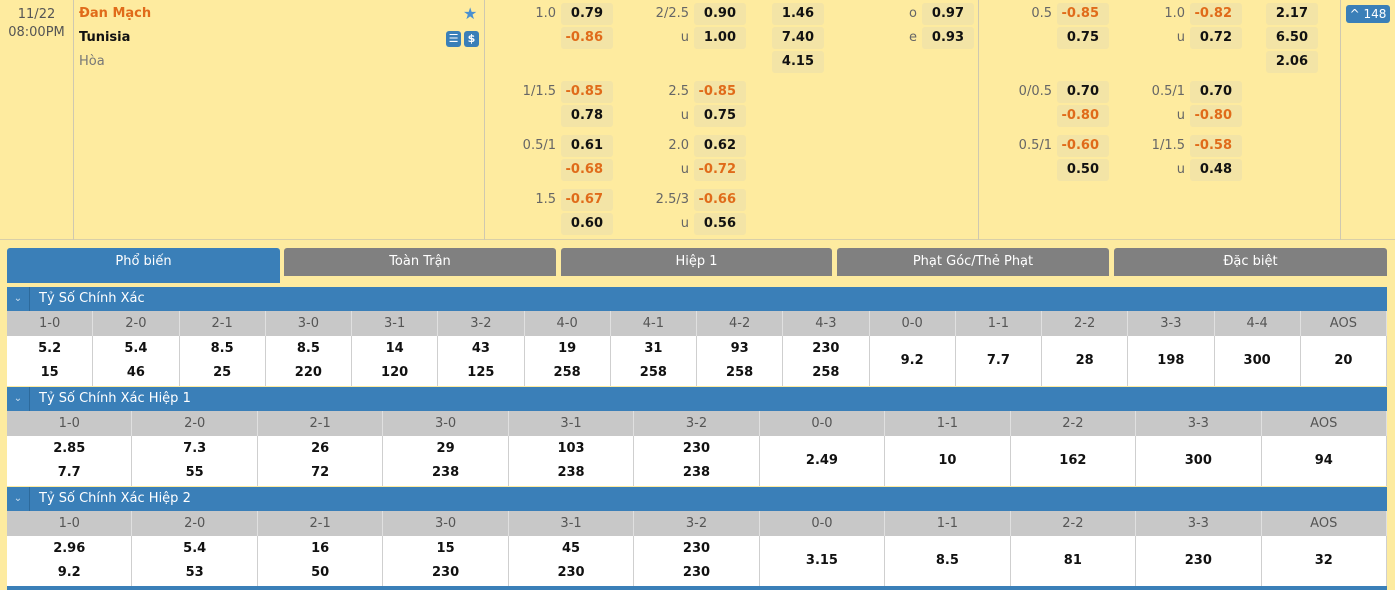  Describe the element at coordinates (1292, 62) in the screenshot. I see `odds-value-button: 2.06` at that location.